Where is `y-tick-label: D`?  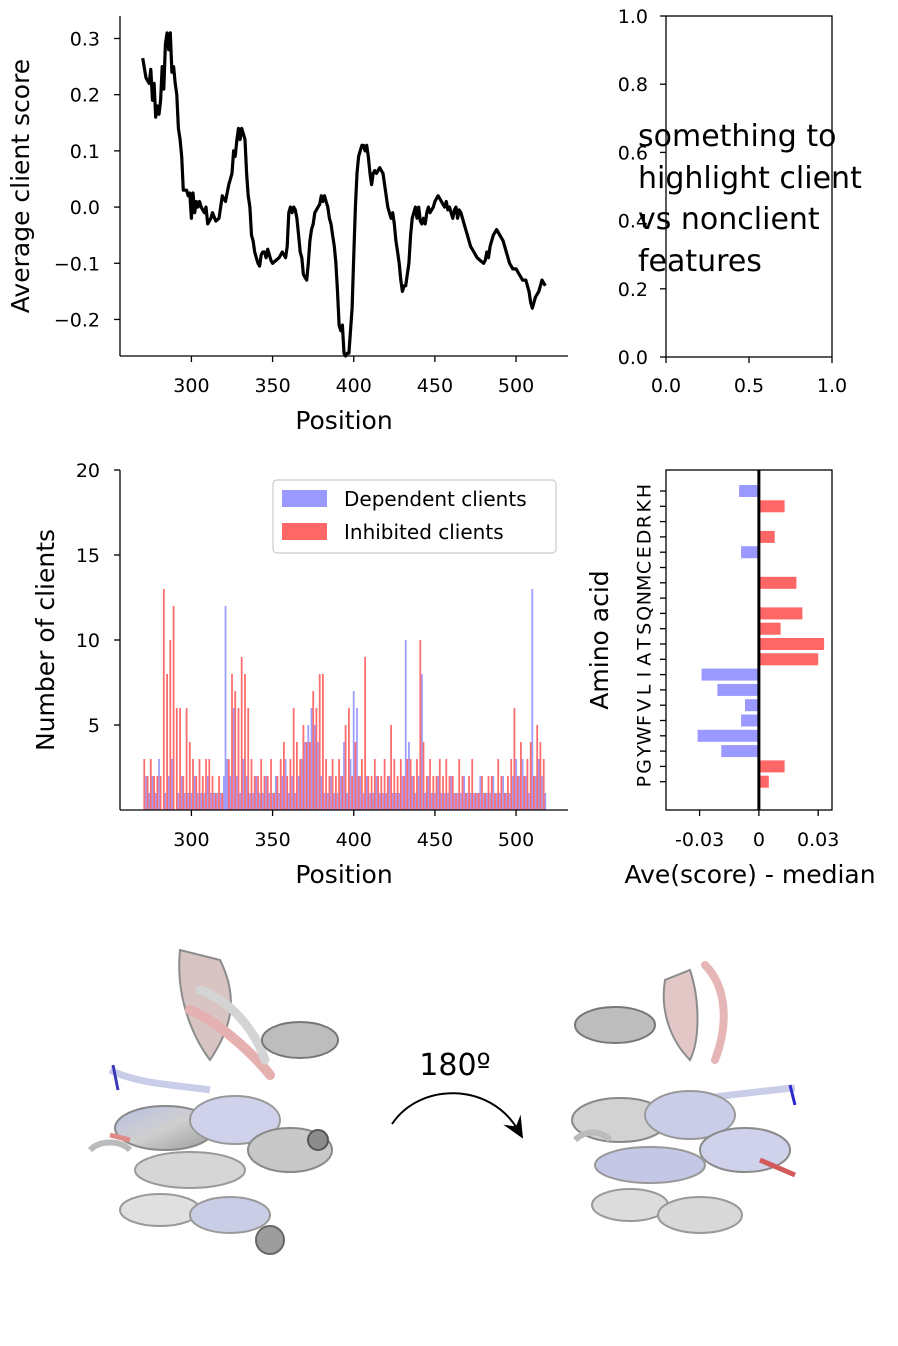 y-tick-label: D is located at coordinates (645, 537).